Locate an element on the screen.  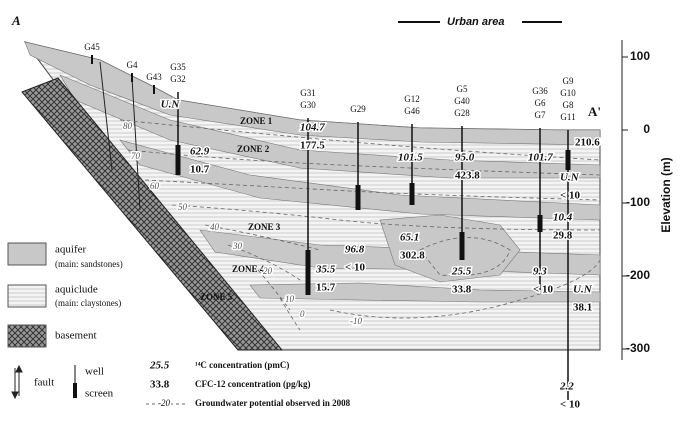
cfc-value: 38.1 is located at coordinates (582, 308).